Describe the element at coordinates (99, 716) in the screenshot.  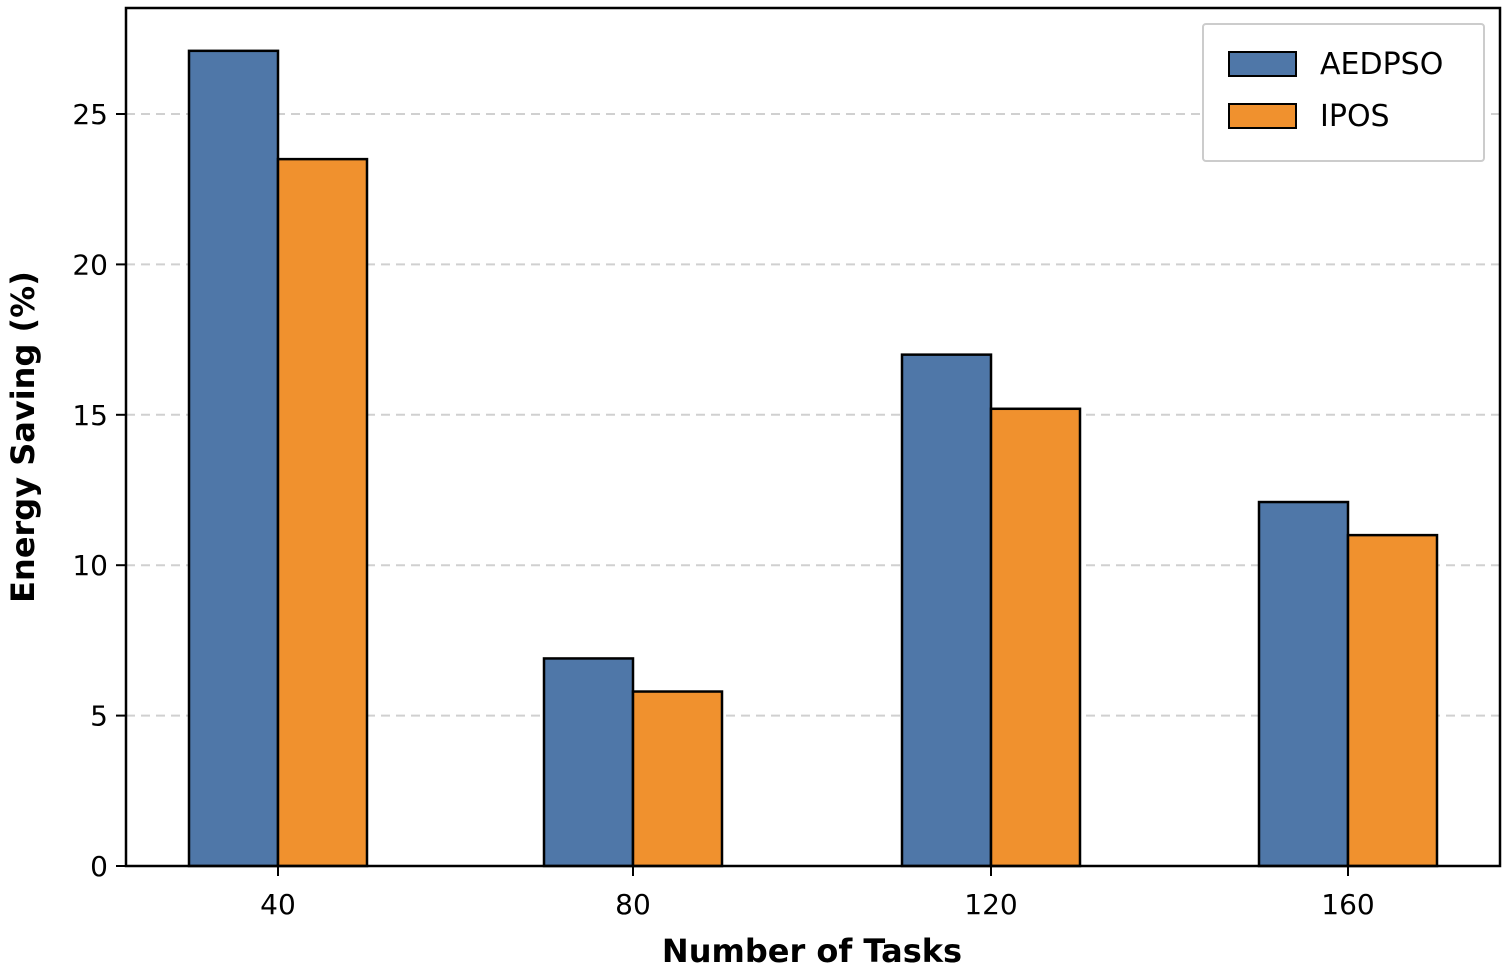
I see `y-tick-label: 5` at that location.